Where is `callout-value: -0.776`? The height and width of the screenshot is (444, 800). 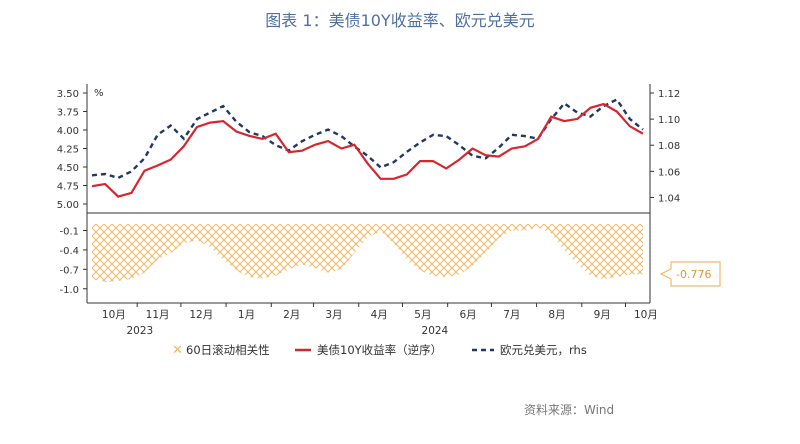
callout-value: -0.776 is located at coordinates (693, 274).